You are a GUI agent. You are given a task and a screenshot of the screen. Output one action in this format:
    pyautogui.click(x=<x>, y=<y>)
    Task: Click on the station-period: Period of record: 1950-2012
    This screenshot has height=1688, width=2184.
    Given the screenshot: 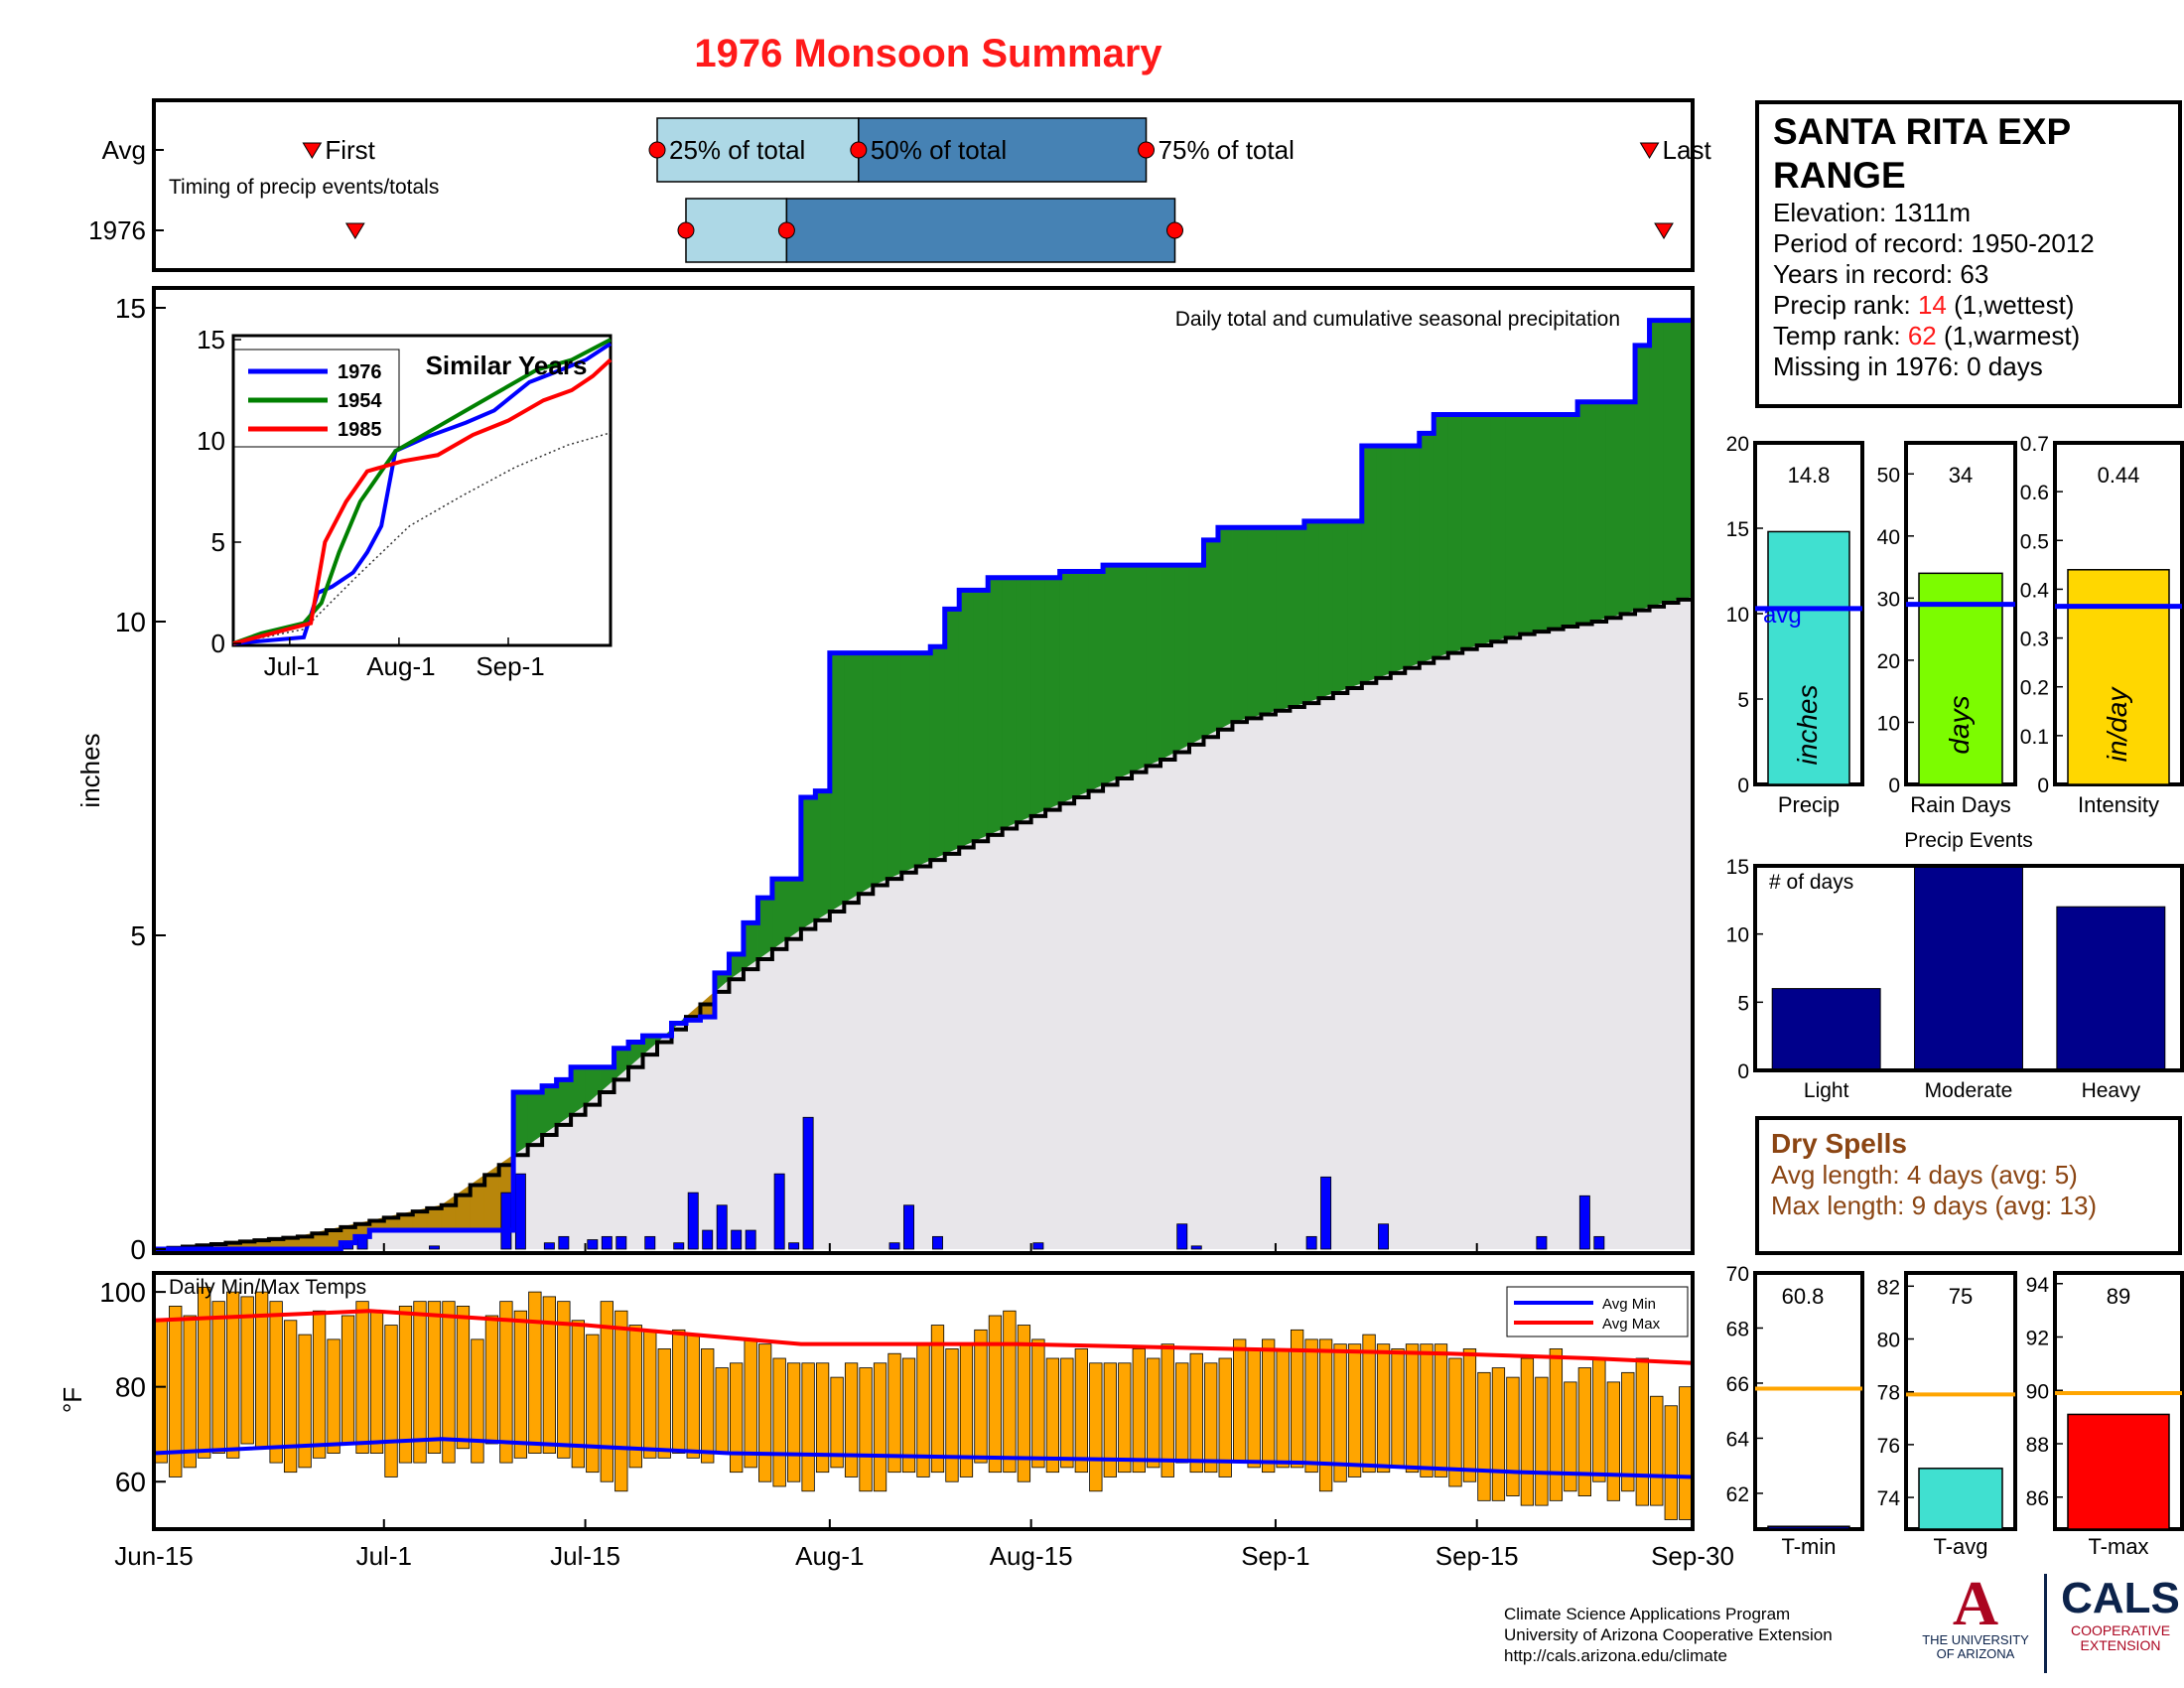 What is the action you would take?
    pyautogui.click(x=1934, y=243)
    